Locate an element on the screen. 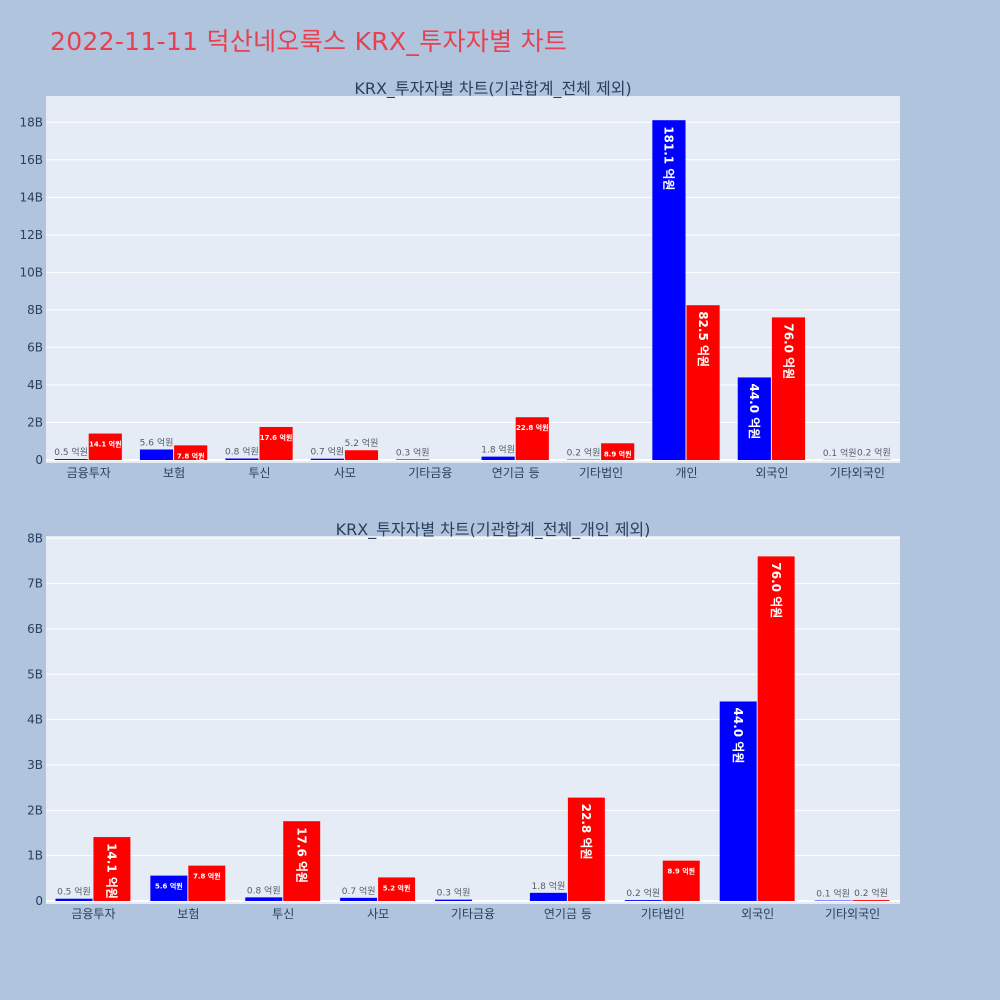 Image resolution: width=1000 pixels, height=1000 pixels. y-tick-label: 3B is located at coordinates (35, 765).